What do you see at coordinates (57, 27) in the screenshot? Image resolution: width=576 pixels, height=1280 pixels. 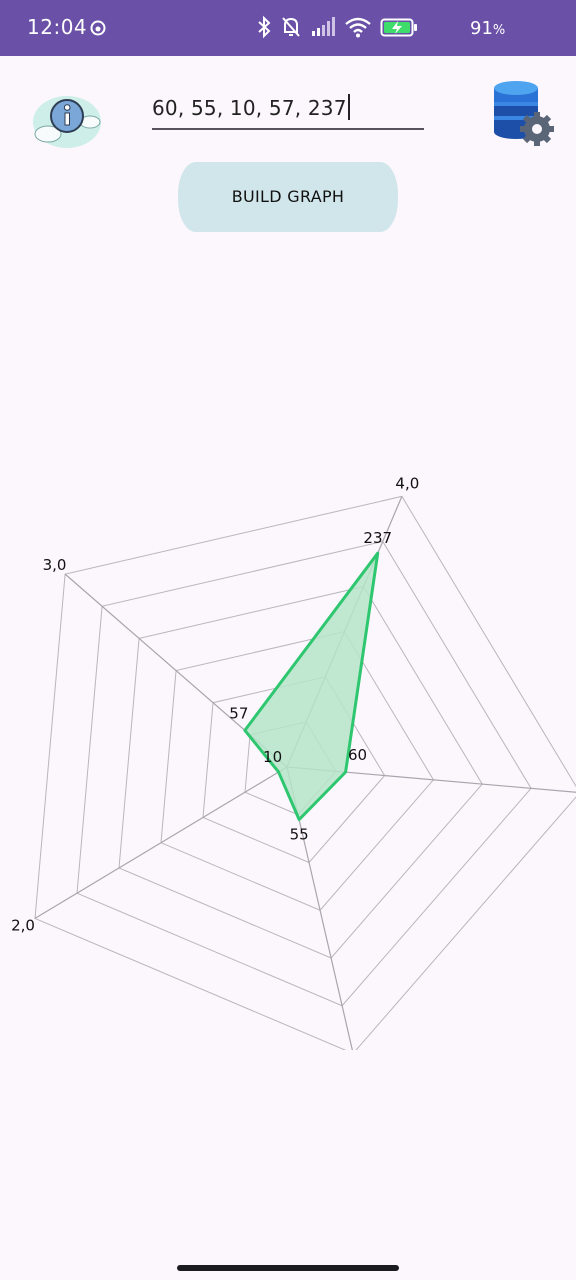 I see `status-time: 12:04` at bounding box center [57, 27].